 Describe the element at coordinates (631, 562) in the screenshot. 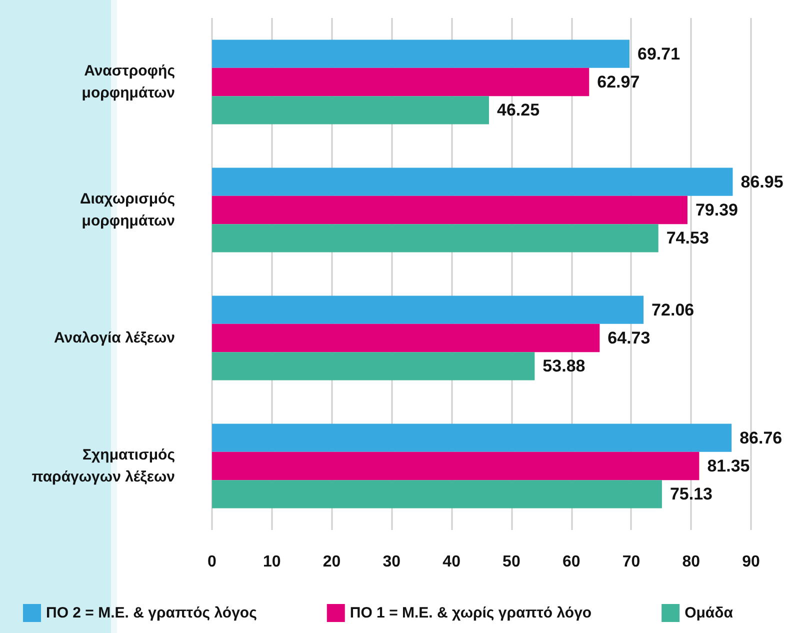

I see `x-tick-label: 70` at that location.